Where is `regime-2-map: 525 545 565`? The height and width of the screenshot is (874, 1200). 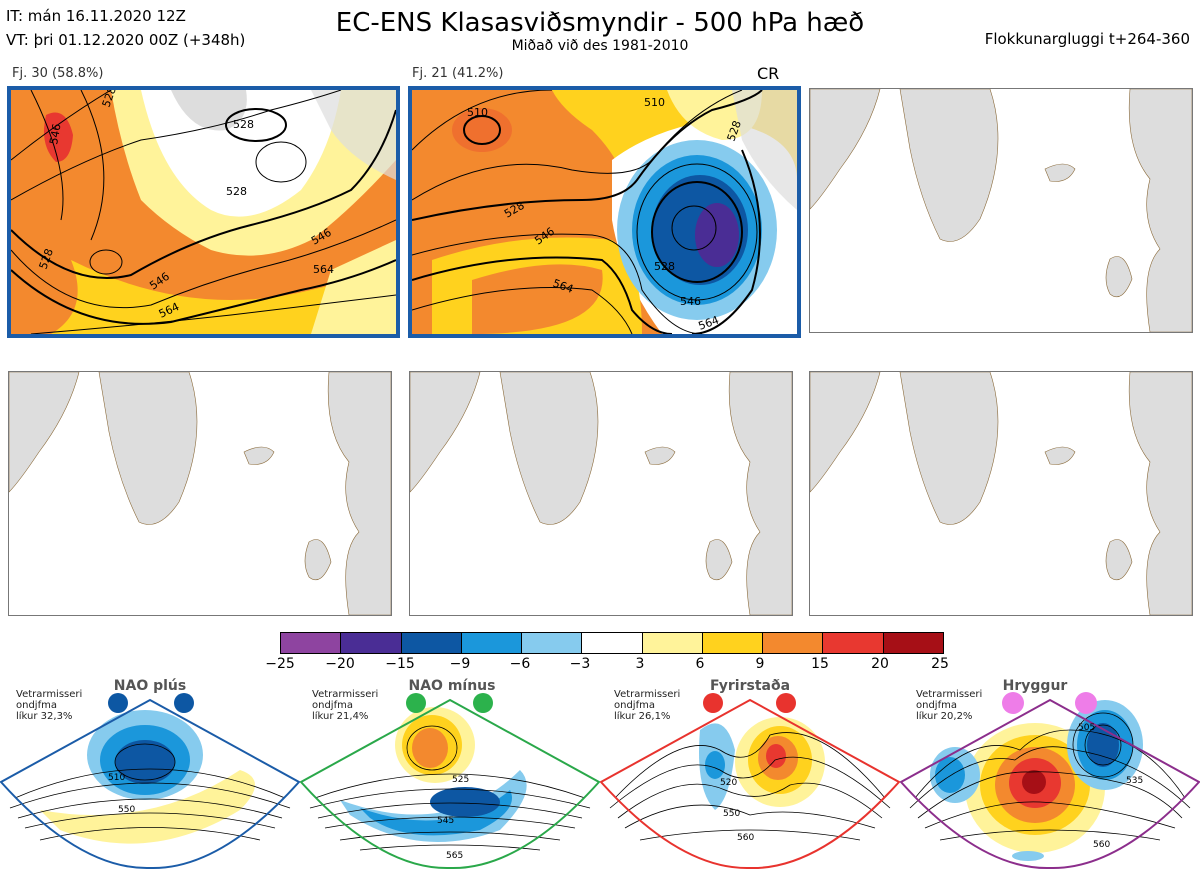
regime-2-map: 525 545 565 is located at coordinates (450, 780).